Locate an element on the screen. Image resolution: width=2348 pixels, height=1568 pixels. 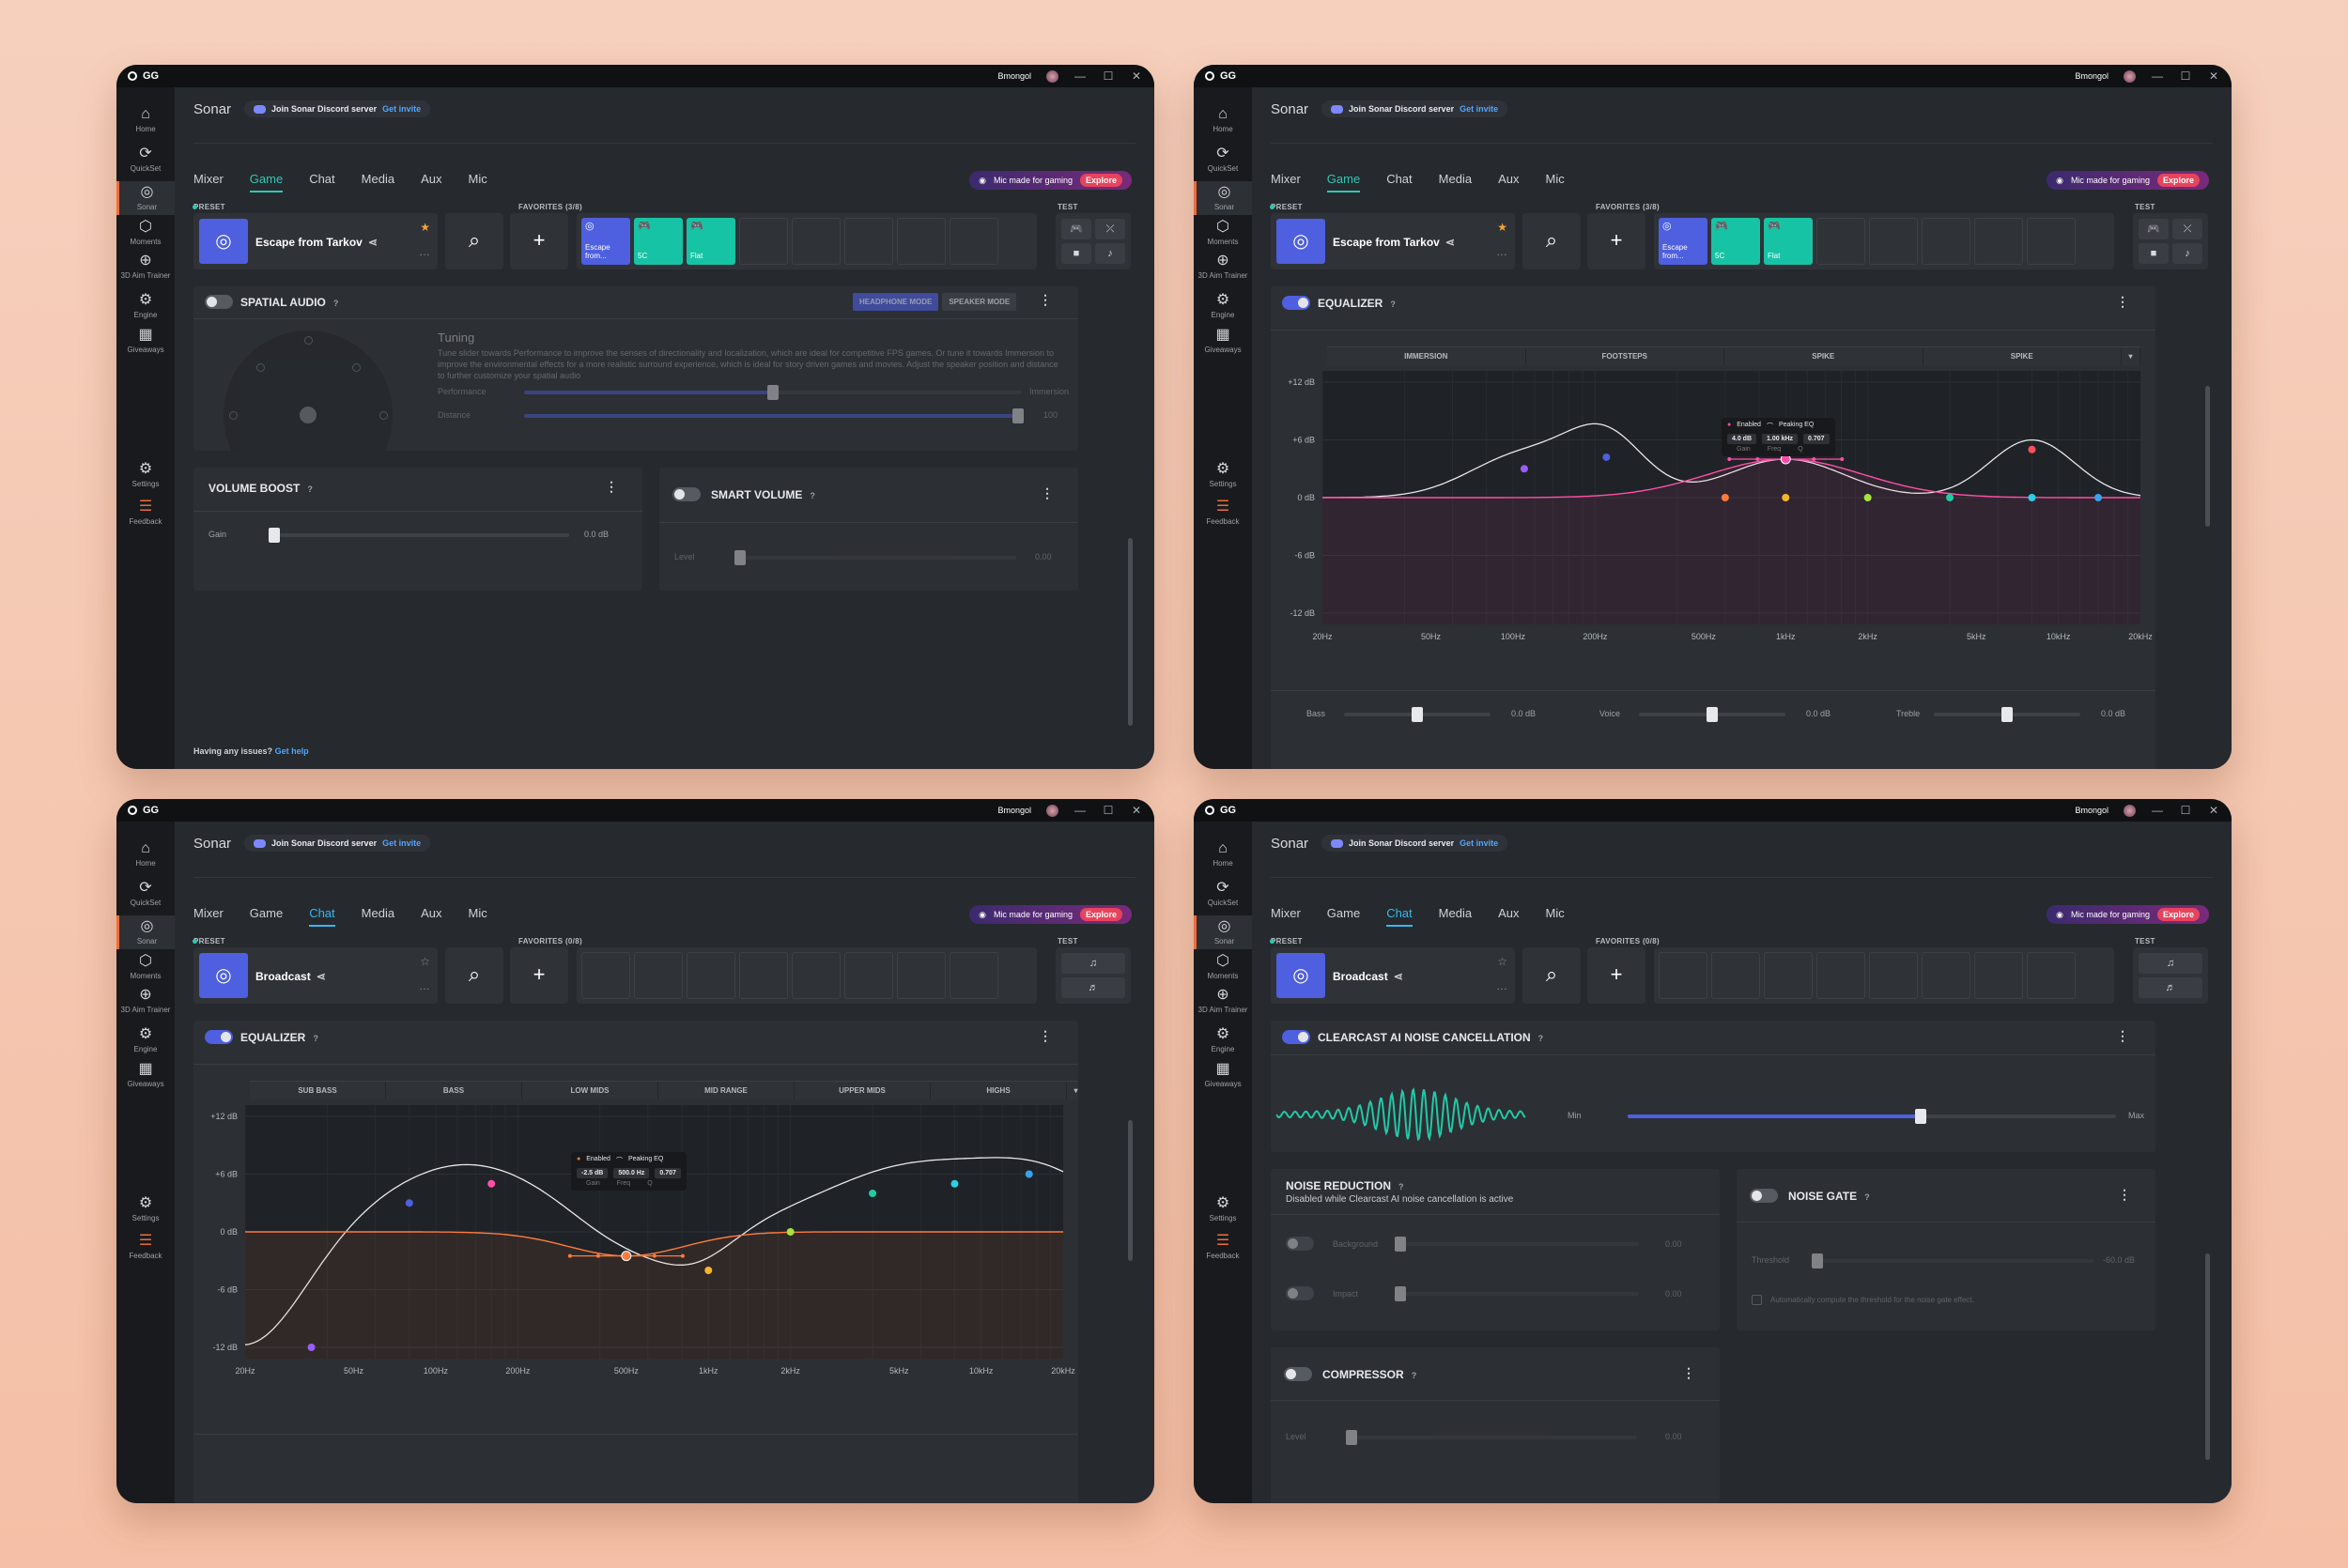
voice-test-icon: ♫ is located at coordinates (1093, 963).